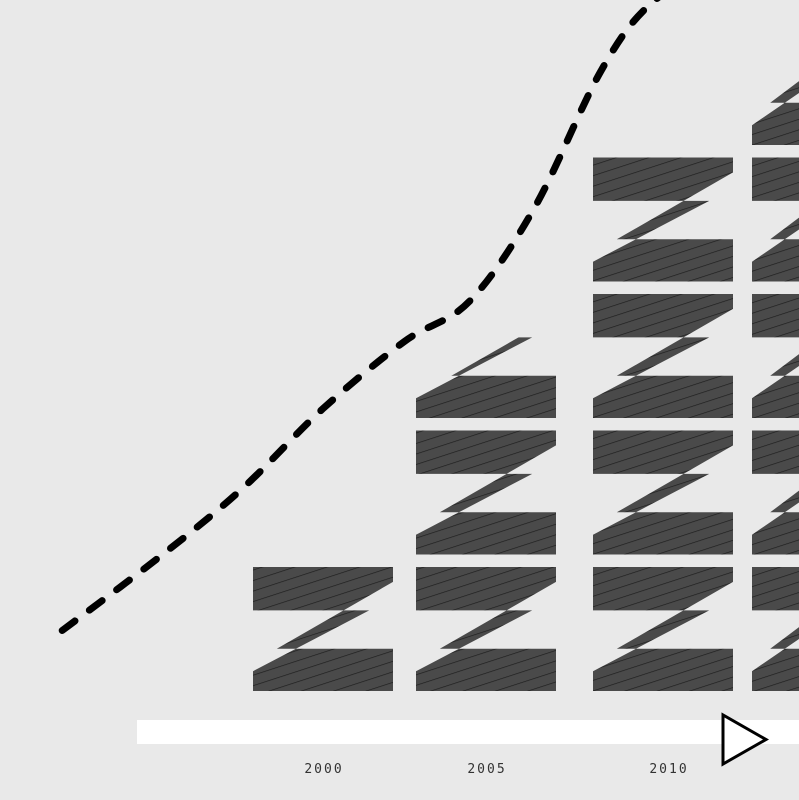 The image size is (799, 800). I want to click on x-tick-label: 2005, so click(486, 769).